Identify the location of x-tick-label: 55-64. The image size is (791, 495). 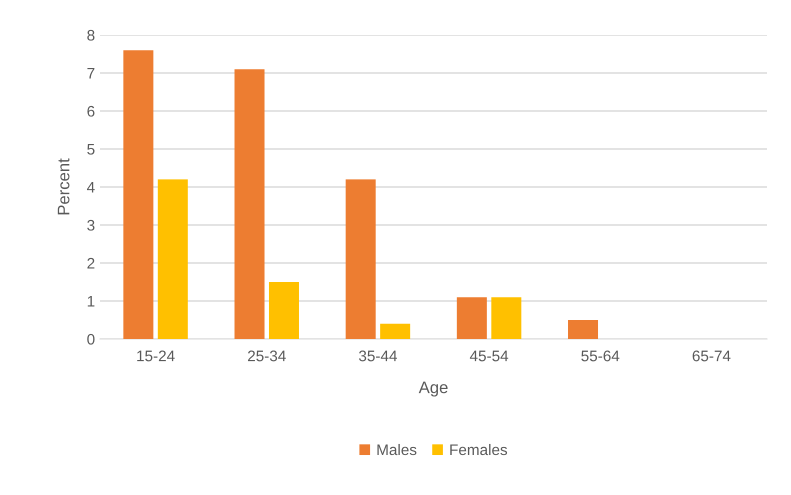
(600, 356).